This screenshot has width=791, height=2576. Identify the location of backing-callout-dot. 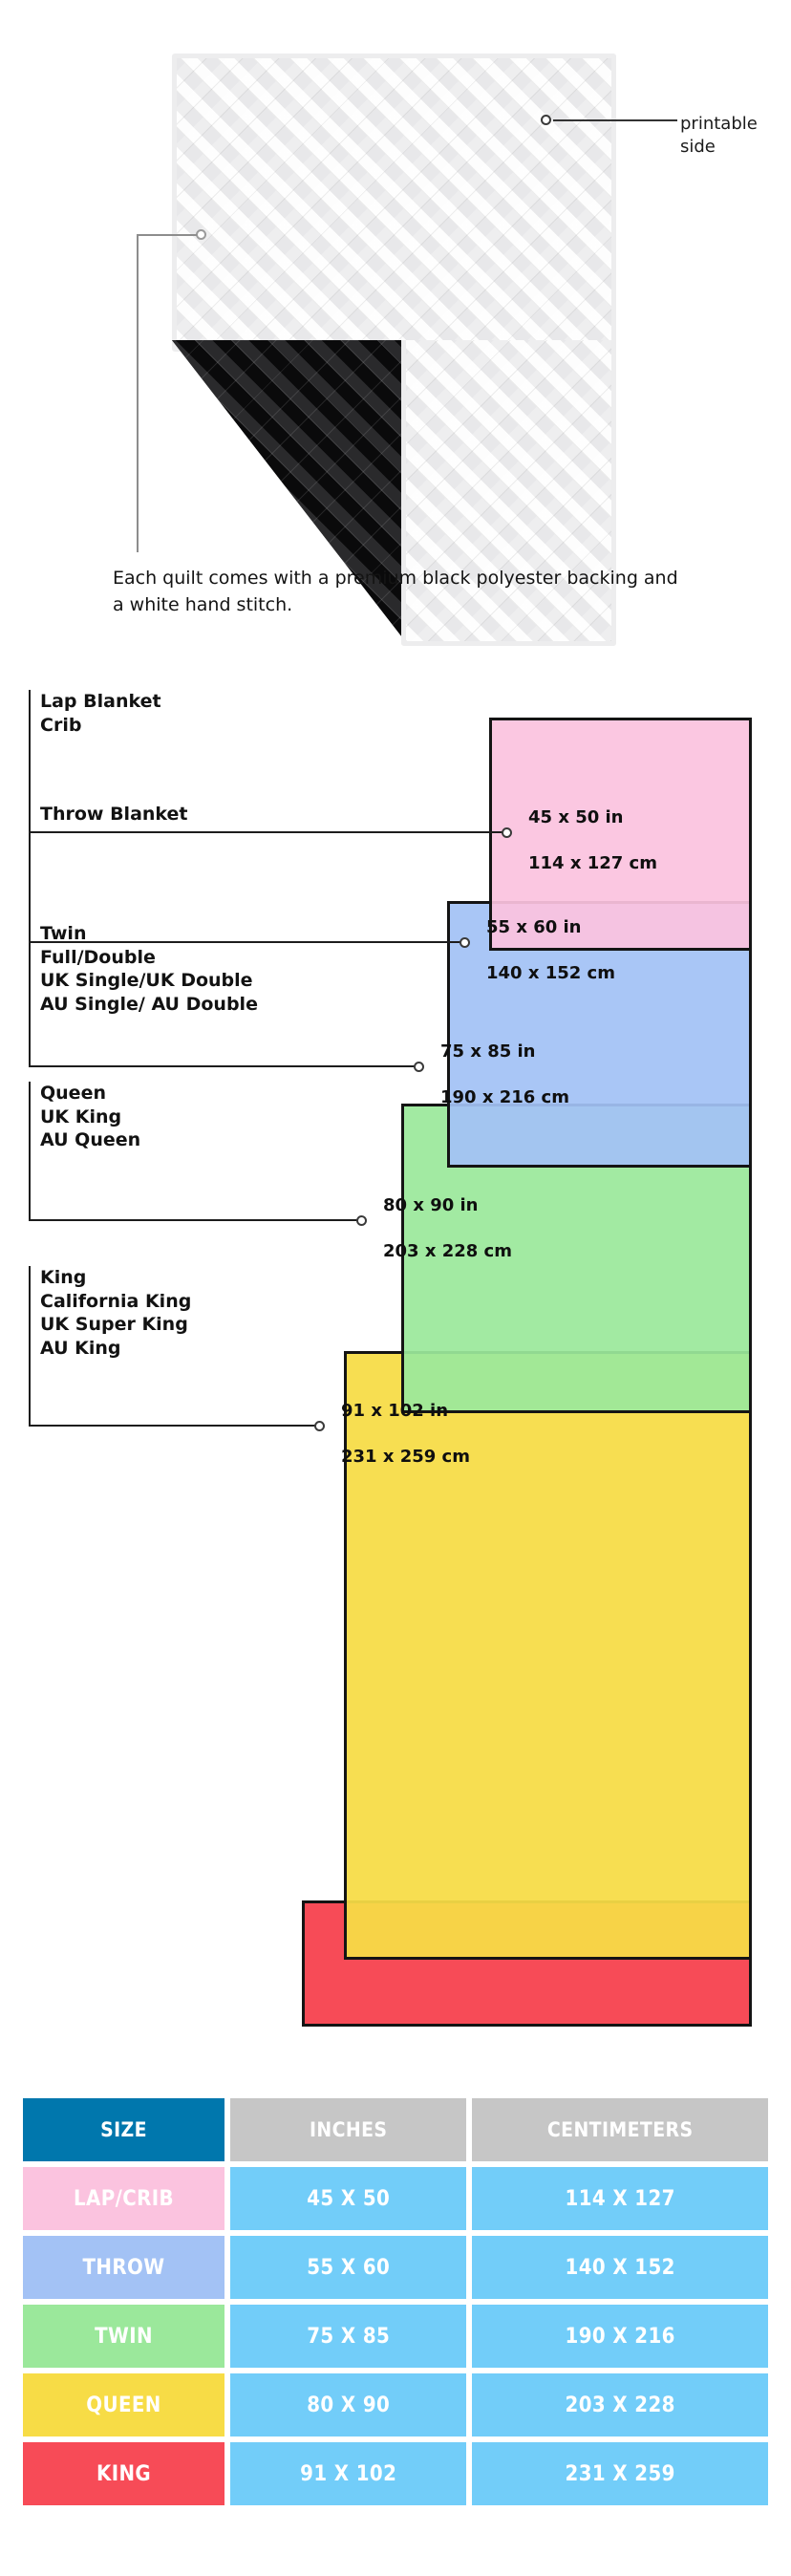
(201, 234).